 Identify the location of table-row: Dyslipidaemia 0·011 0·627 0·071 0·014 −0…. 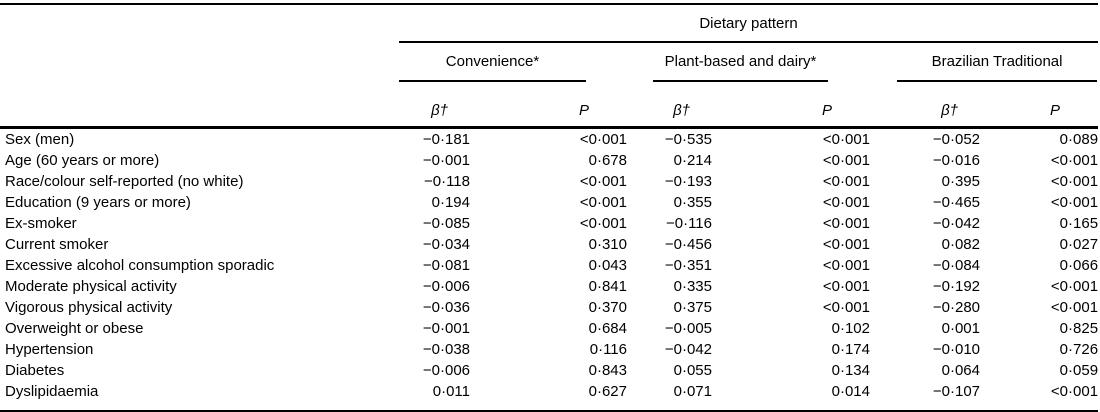
(549, 396).